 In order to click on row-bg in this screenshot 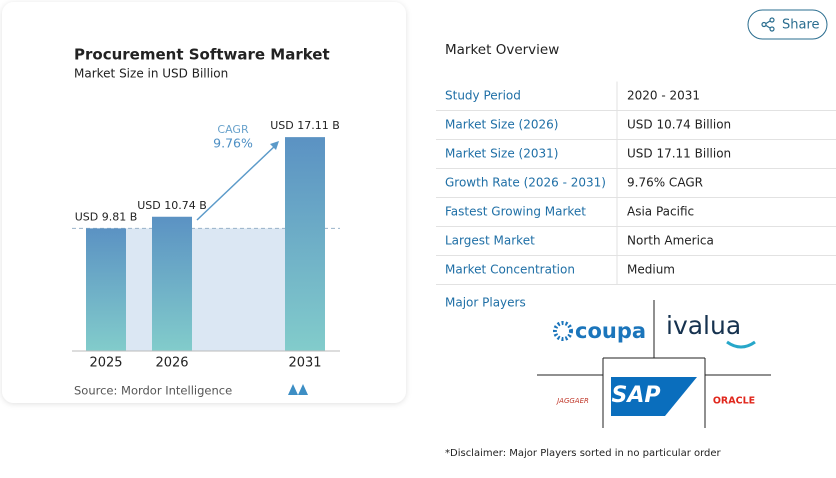, I will do `click(636, 96)`.